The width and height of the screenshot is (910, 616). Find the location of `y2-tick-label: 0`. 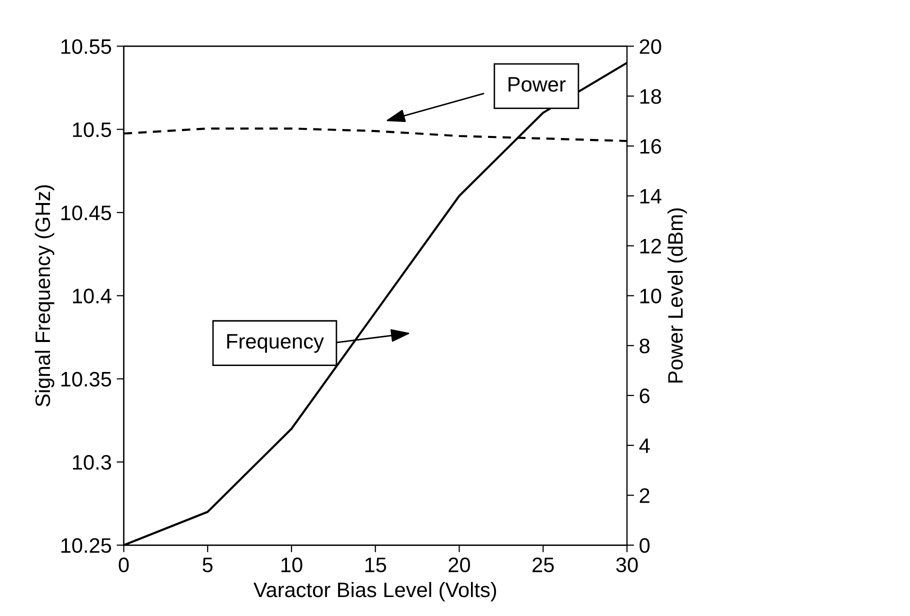

y2-tick-label: 0 is located at coordinates (645, 545).